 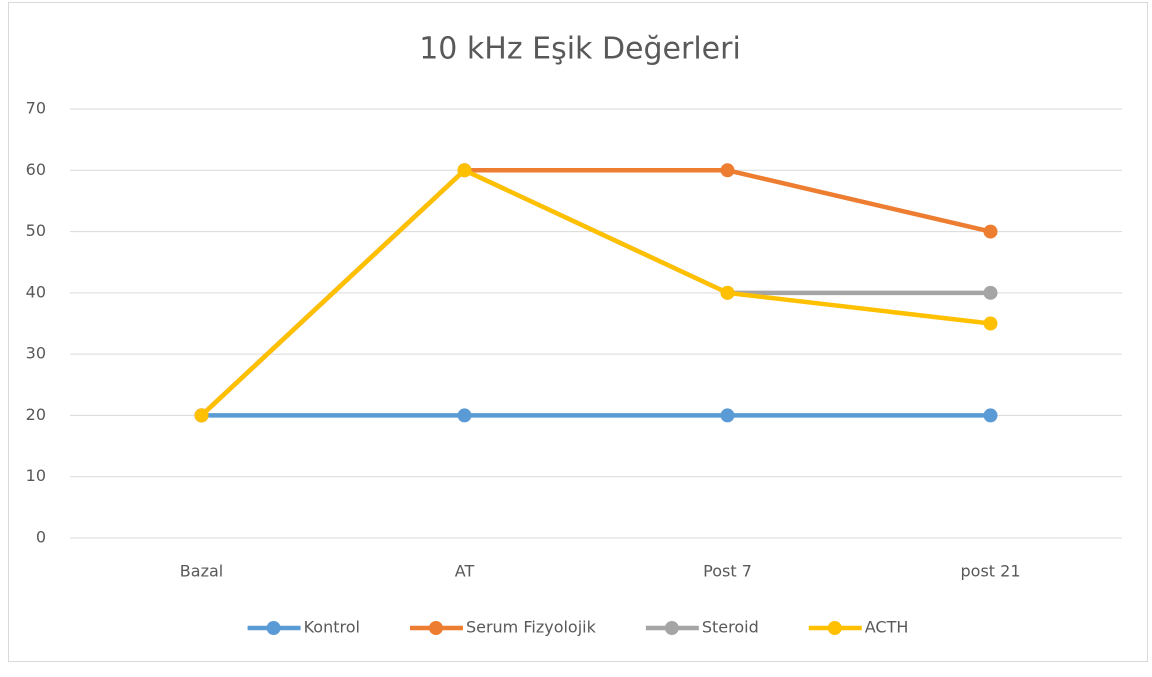 I want to click on legend-label: Serum Fizyolojik, so click(x=531, y=627).